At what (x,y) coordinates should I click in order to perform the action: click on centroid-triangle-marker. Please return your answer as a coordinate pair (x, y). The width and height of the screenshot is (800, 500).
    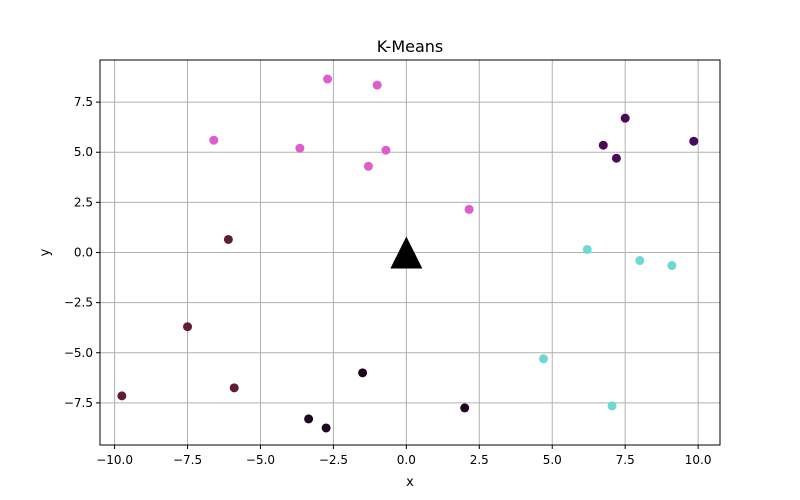
    Looking at the image, I should click on (406, 252).